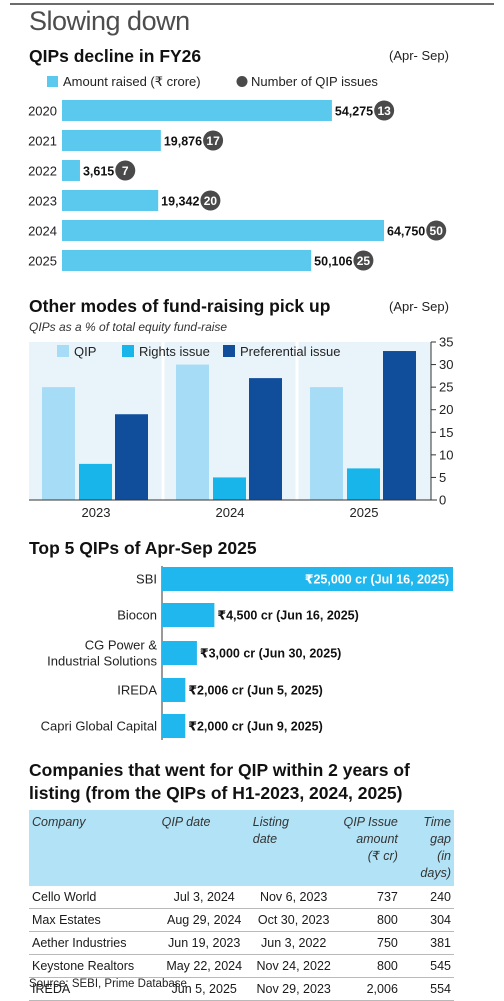  I want to click on table-cell-r2-c2: Aug 29, 2024, so click(204, 920).